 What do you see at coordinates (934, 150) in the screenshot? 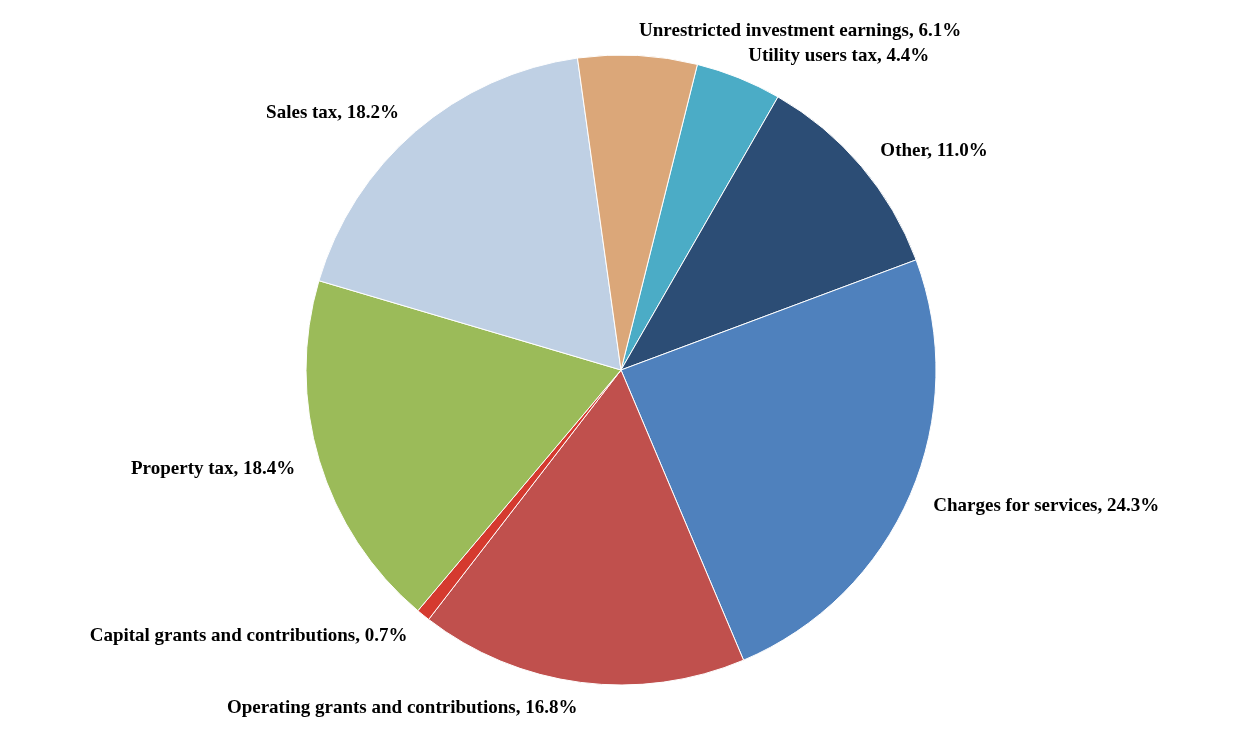
I see `slice-label: Other, 11.0%` at bounding box center [934, 150].